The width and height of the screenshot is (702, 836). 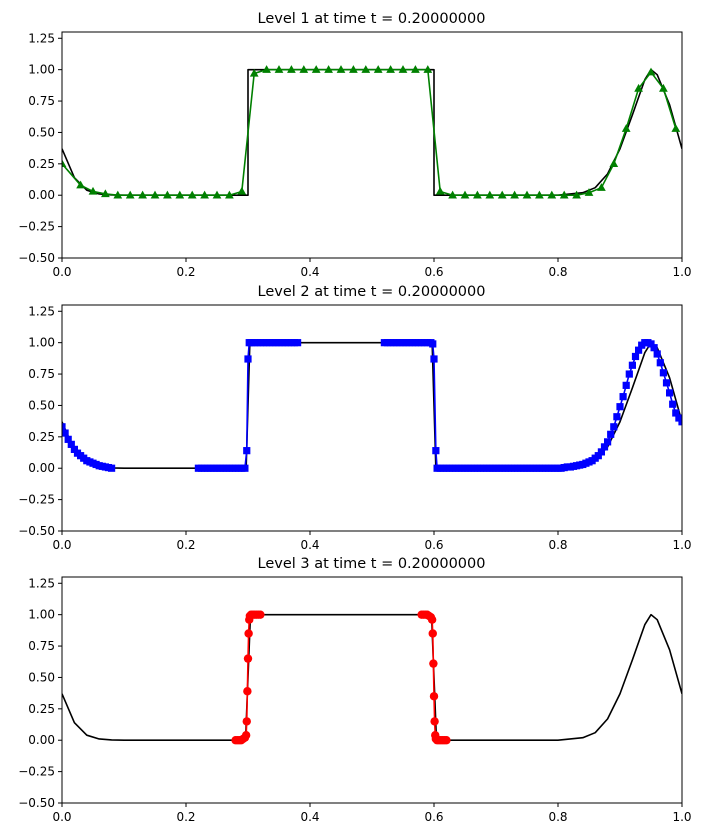 I want to click on panel-title: Level 1 at time t = 0.20000000, so click(x=372, y=19).